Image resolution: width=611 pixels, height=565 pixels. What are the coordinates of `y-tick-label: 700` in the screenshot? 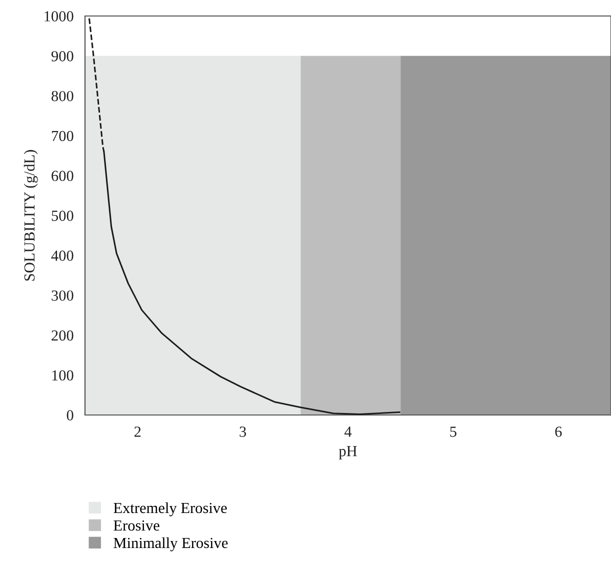 It's located at (63, 136).